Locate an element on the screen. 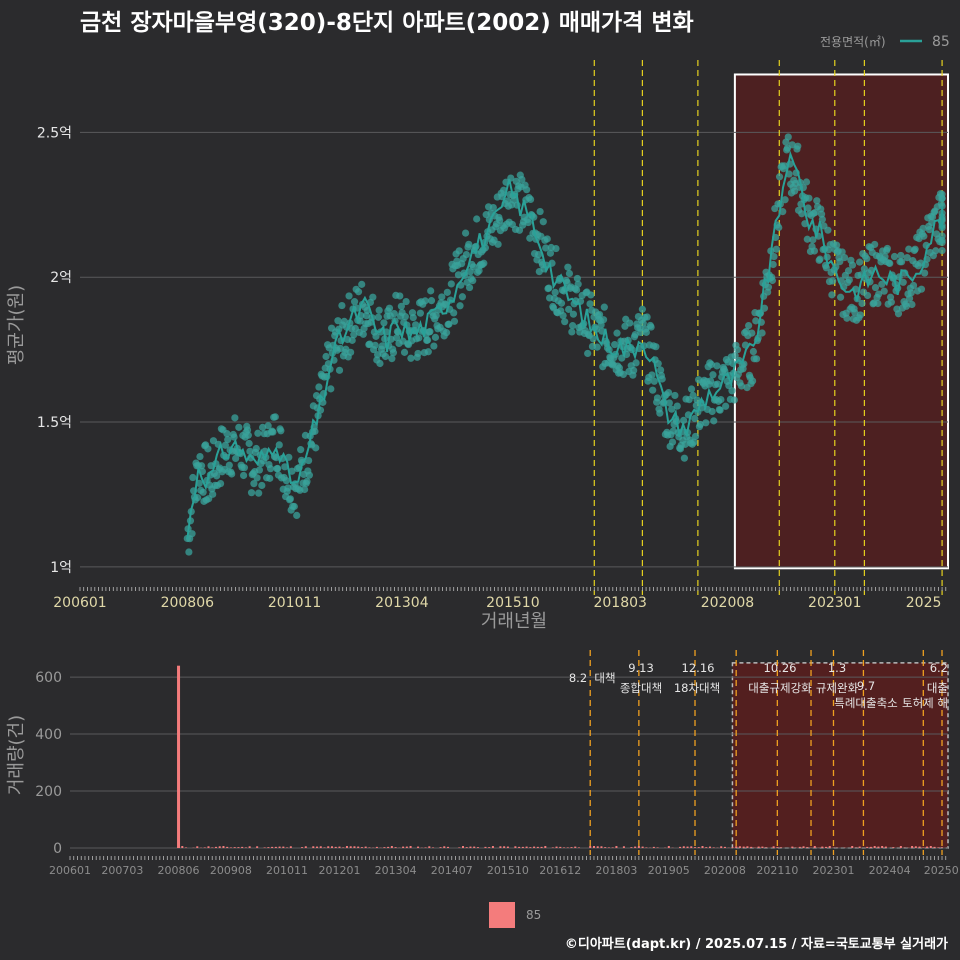 Image resolution: width=960 pixels, height=960 pixels. volume-x-tick-label: 201011 is located at coordinates (287, 870).